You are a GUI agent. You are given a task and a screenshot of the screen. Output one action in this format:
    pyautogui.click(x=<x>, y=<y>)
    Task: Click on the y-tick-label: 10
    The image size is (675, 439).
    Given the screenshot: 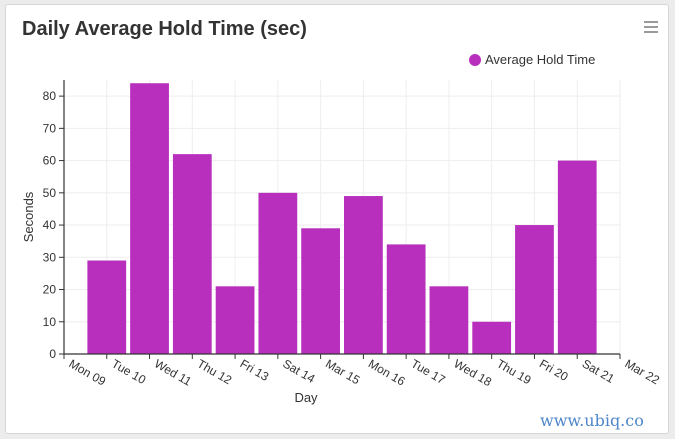 What is the action you would take?
    pyautogui.click(x=50, y=322)
    